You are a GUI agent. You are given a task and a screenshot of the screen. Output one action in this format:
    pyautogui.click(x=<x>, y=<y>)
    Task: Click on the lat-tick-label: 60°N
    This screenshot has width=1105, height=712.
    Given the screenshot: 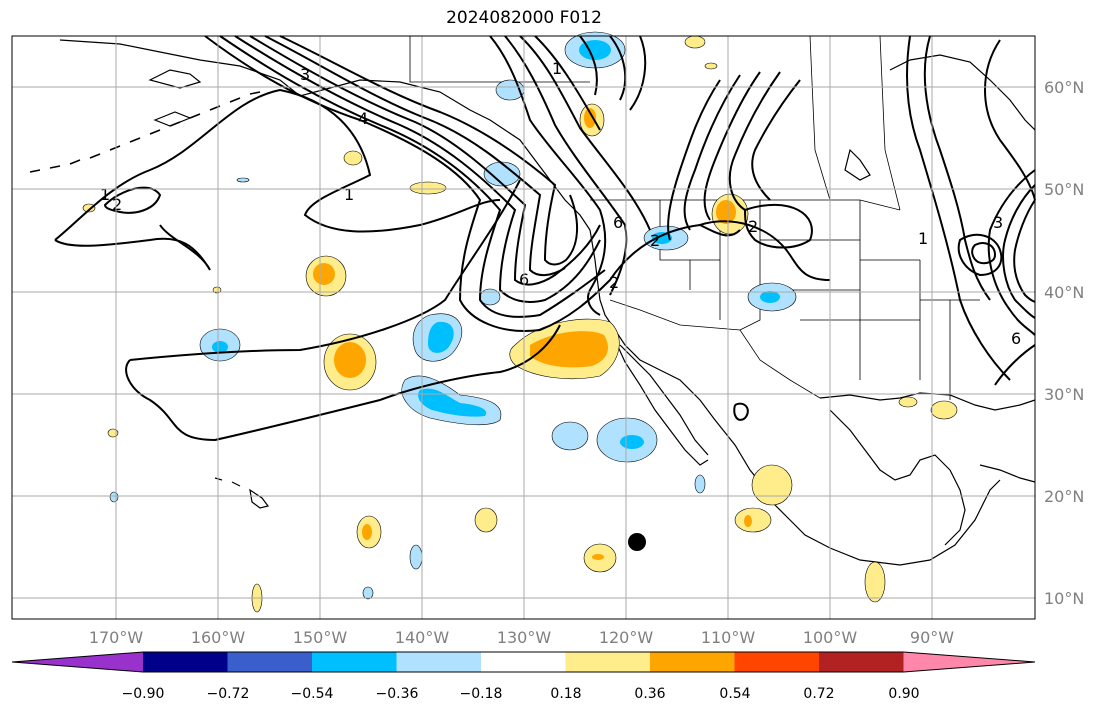 What is the action you would take?
    pyautogui.click(x=1064, y=87)
    